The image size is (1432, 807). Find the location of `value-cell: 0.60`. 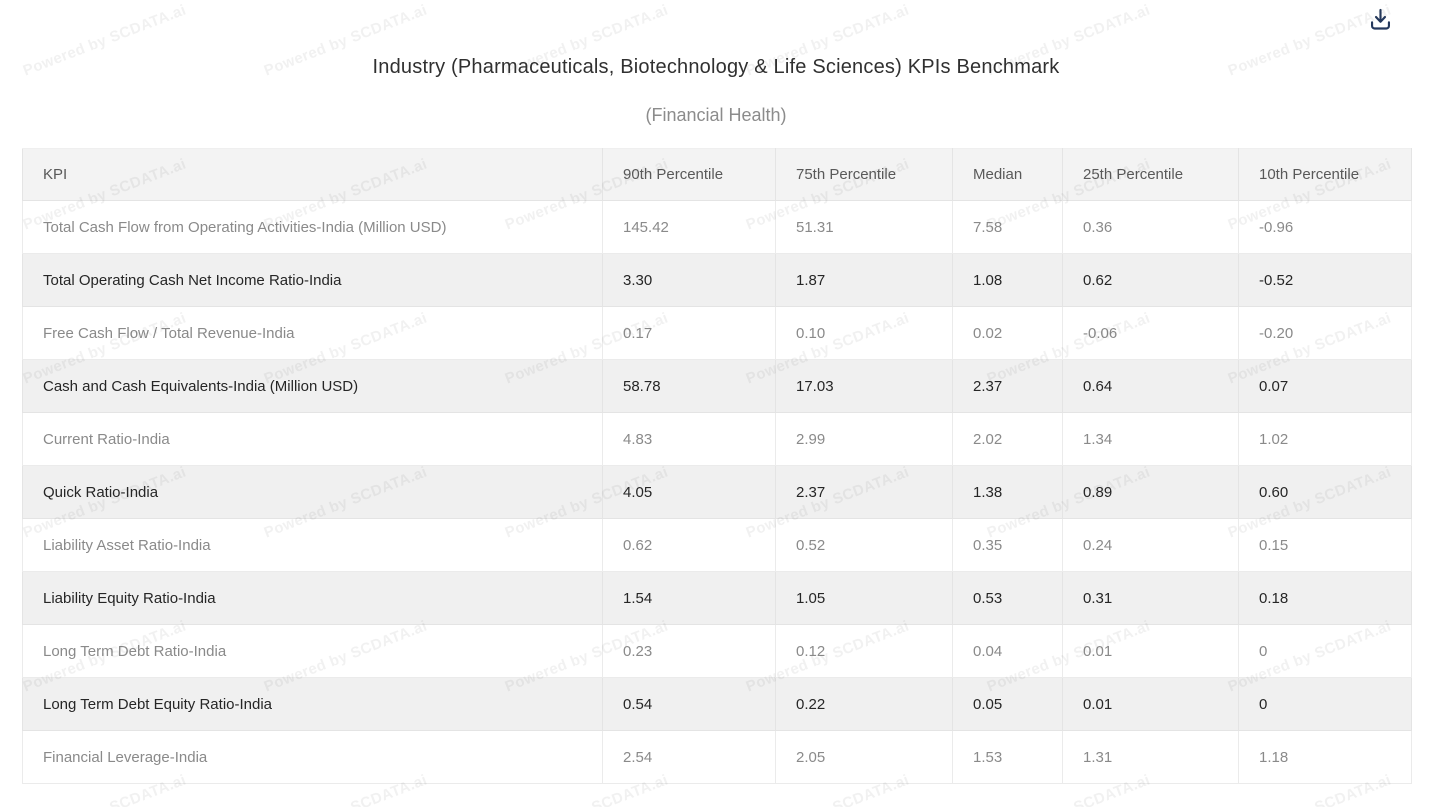

value-cell: 0.60 is located at coordinates (1325, 492).